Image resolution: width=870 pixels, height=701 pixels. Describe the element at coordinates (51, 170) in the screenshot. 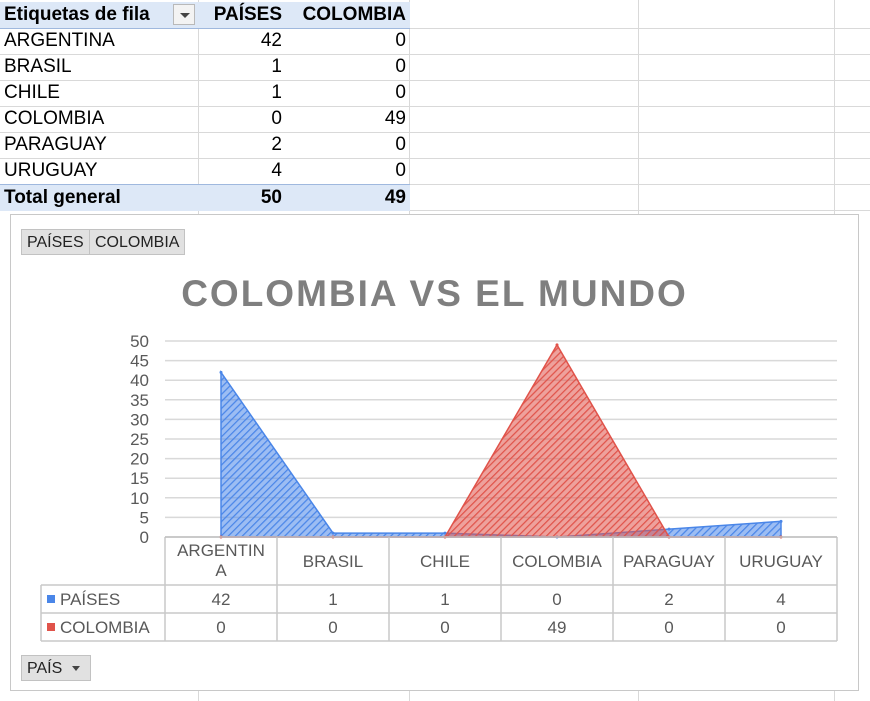

I see `row-label: URUGUAY` at that location.